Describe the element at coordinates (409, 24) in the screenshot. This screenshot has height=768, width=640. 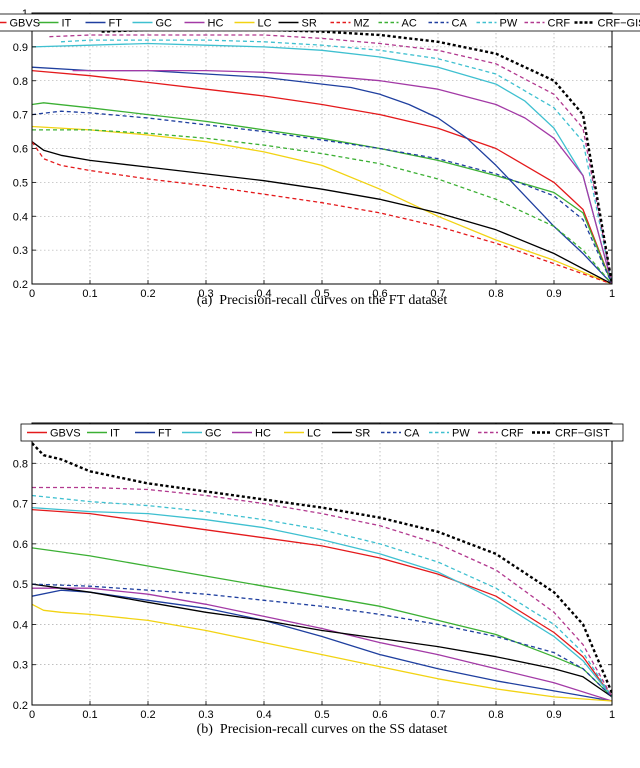
I see `legend-label: AC` at that location.